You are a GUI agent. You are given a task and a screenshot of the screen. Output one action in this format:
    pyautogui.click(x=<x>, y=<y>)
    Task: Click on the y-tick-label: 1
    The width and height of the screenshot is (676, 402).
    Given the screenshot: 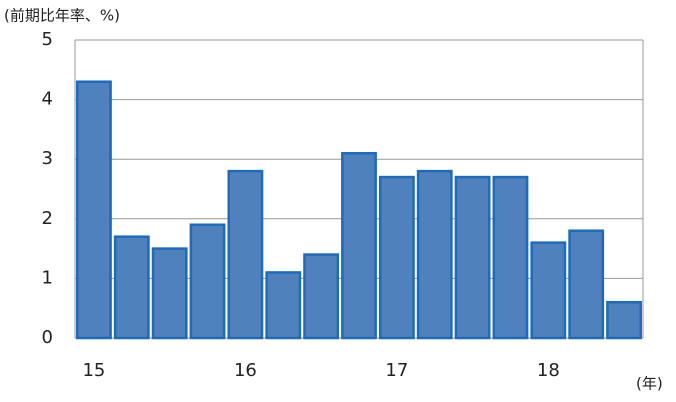 What is the action you would take?
    pyautogui.click(x=47, y=277)
    